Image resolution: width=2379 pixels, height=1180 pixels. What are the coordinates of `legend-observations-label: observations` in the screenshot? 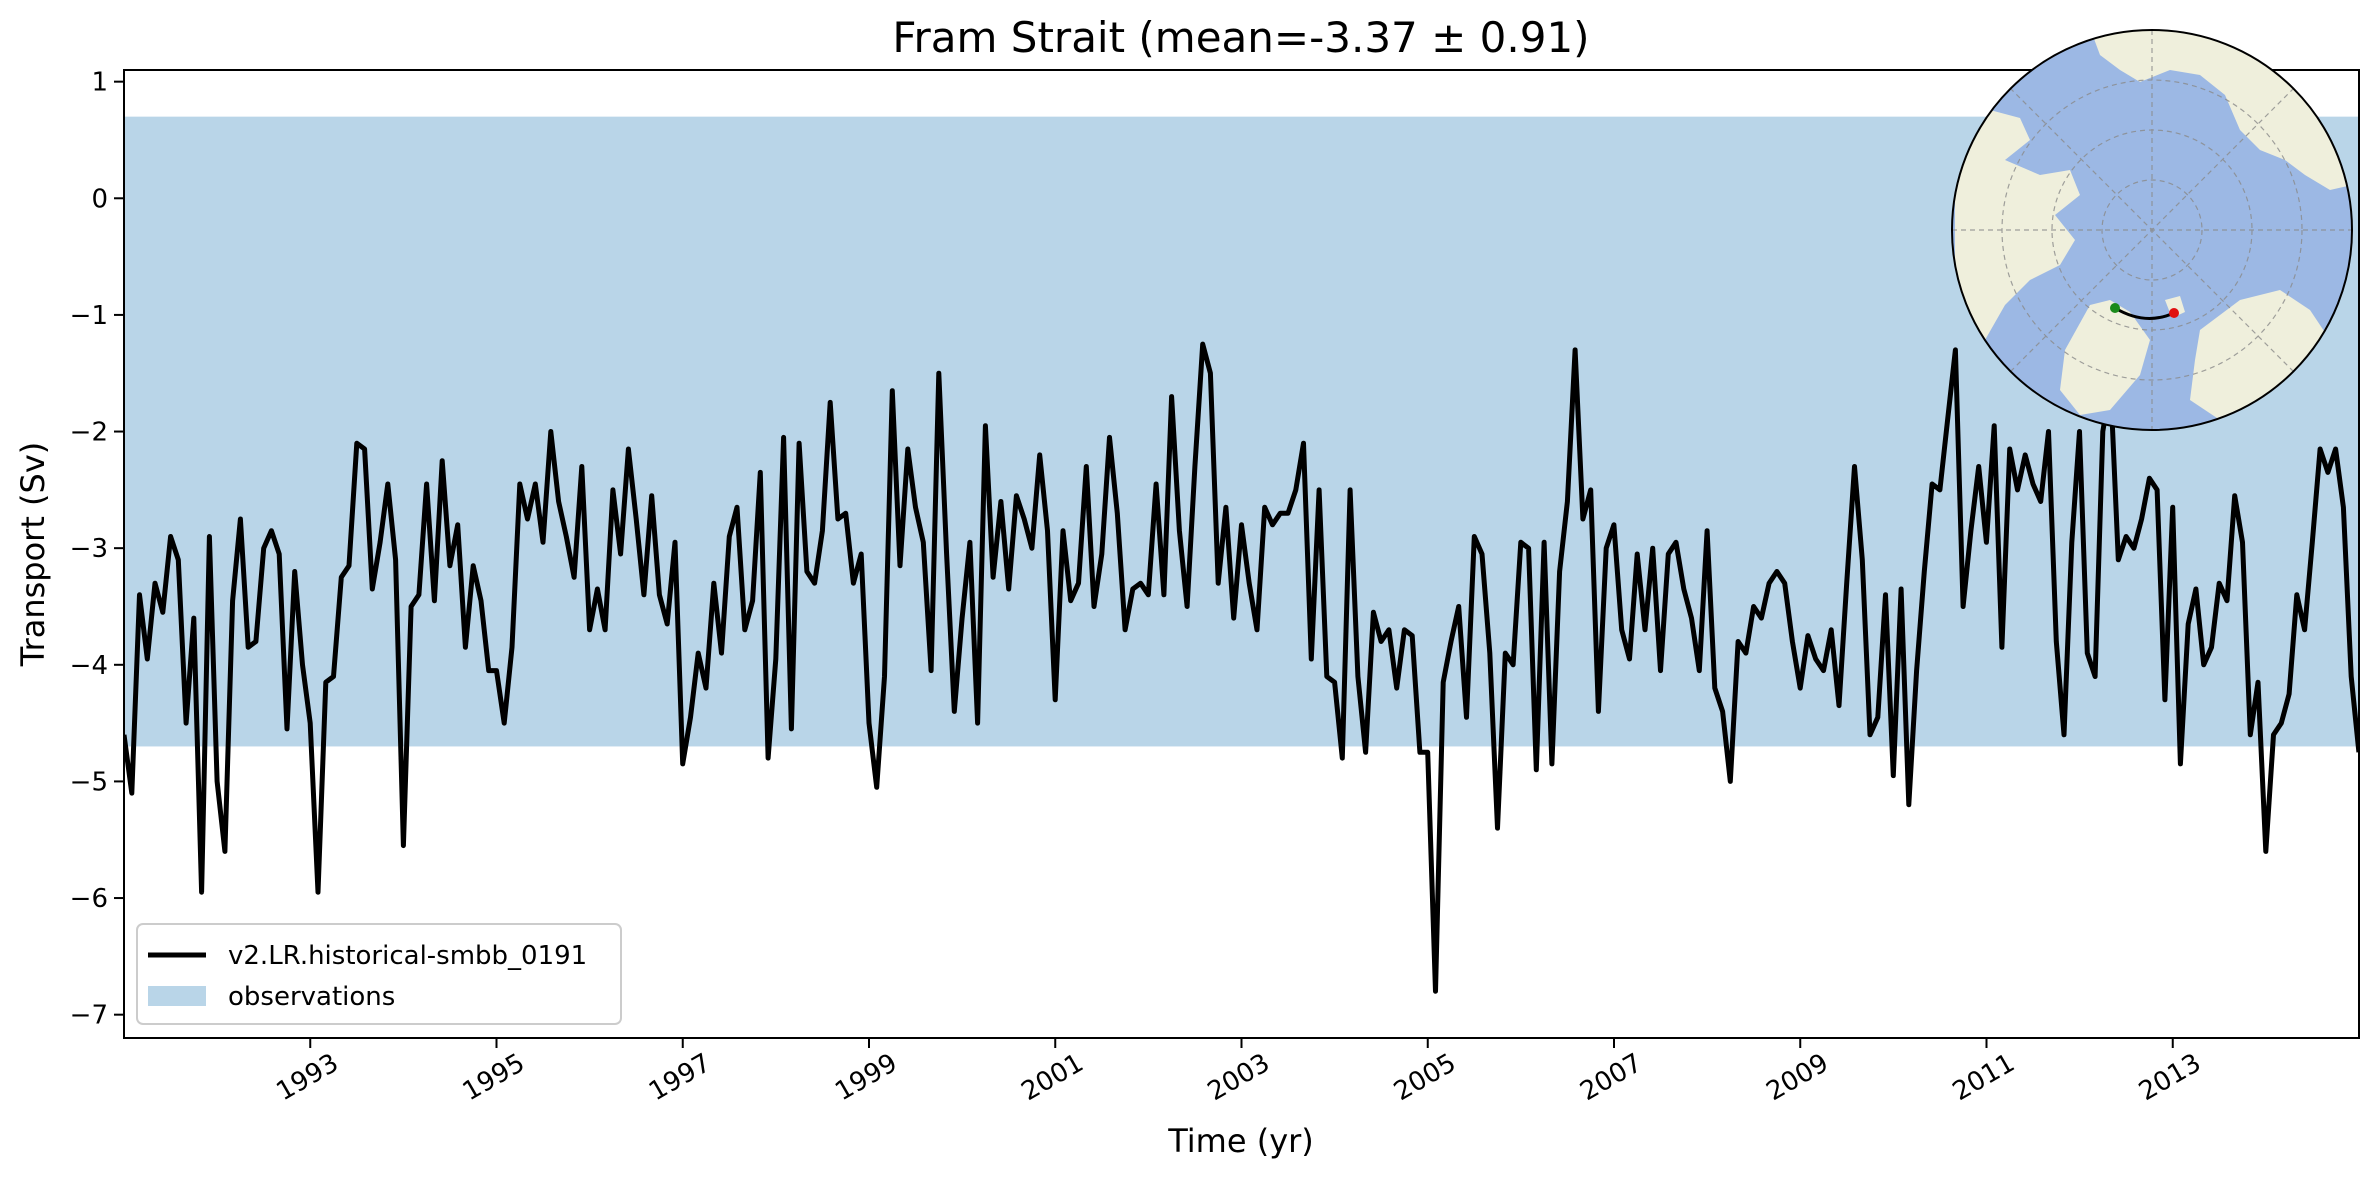 It's located at (311, 997).